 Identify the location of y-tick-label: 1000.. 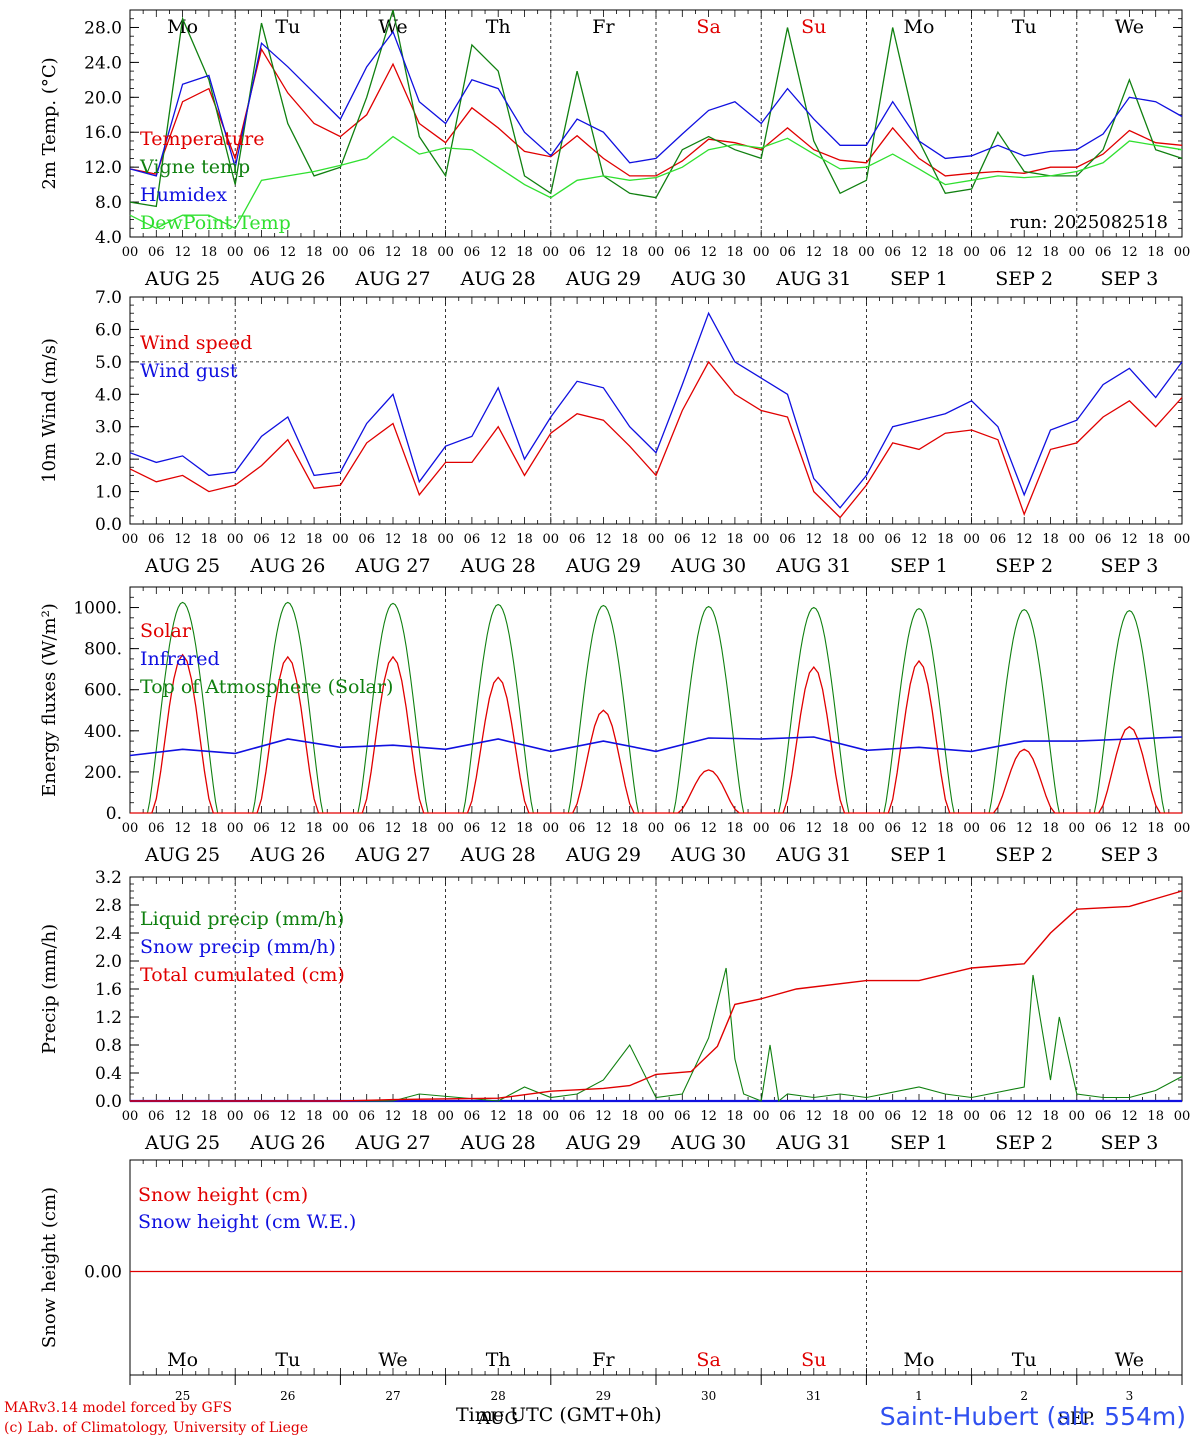
(97, 609).